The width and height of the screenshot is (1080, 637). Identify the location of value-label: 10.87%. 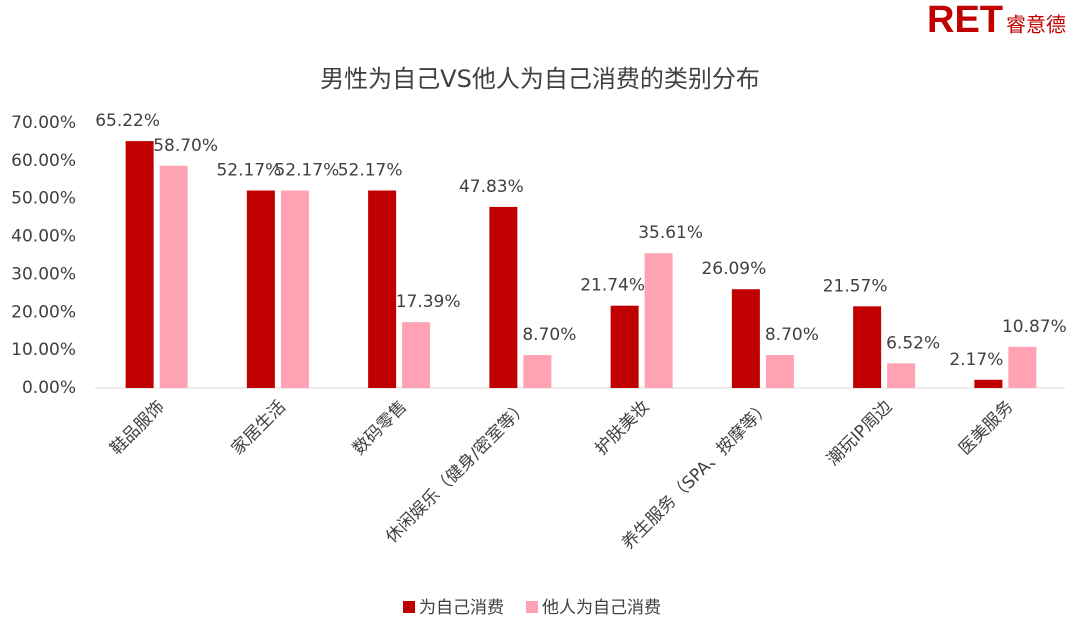
(1034, 327).